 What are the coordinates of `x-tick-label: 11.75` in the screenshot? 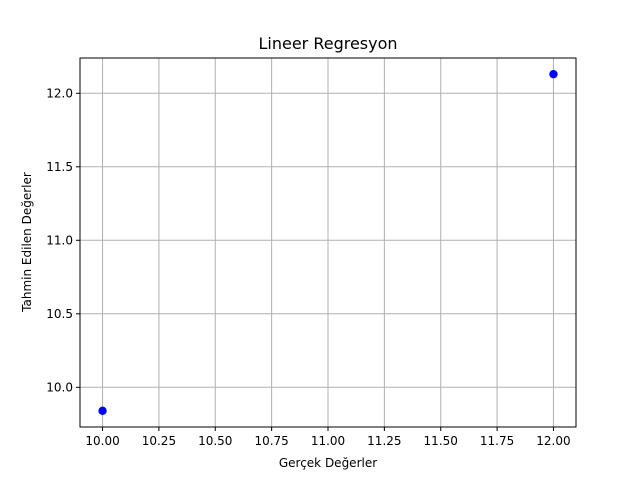 It's located at (497, 441).